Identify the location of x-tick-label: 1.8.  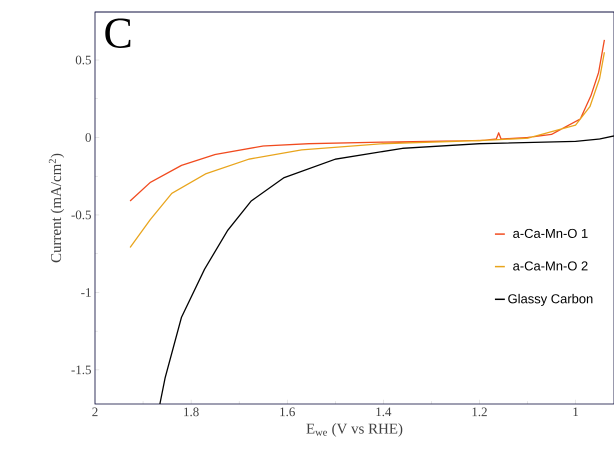
(191, 412).